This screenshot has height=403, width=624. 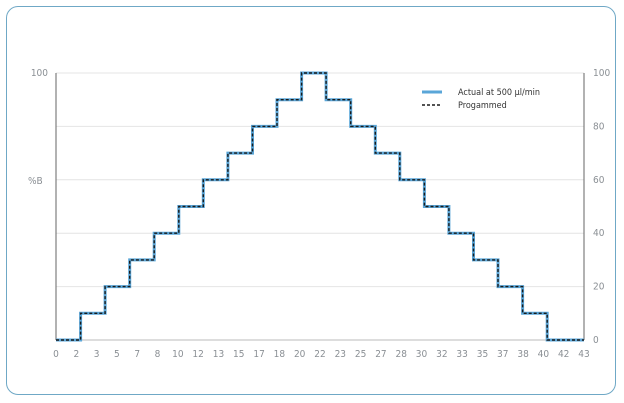 What do you see at coordinates (523, 354) in the screenshot?
I see `x-tick-label: 38` at bounding box center [523, 354].